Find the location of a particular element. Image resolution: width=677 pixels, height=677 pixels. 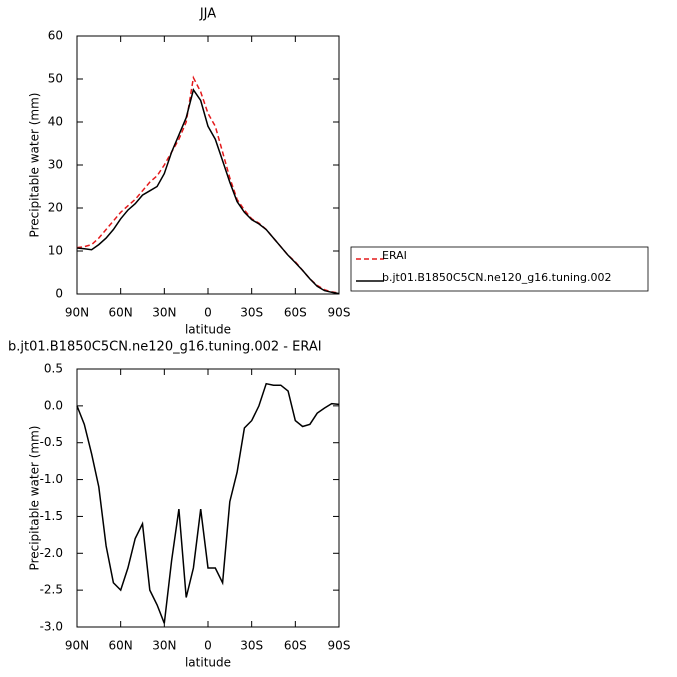

y-tick-label: 0.5 is located at coordinates (53, 369).